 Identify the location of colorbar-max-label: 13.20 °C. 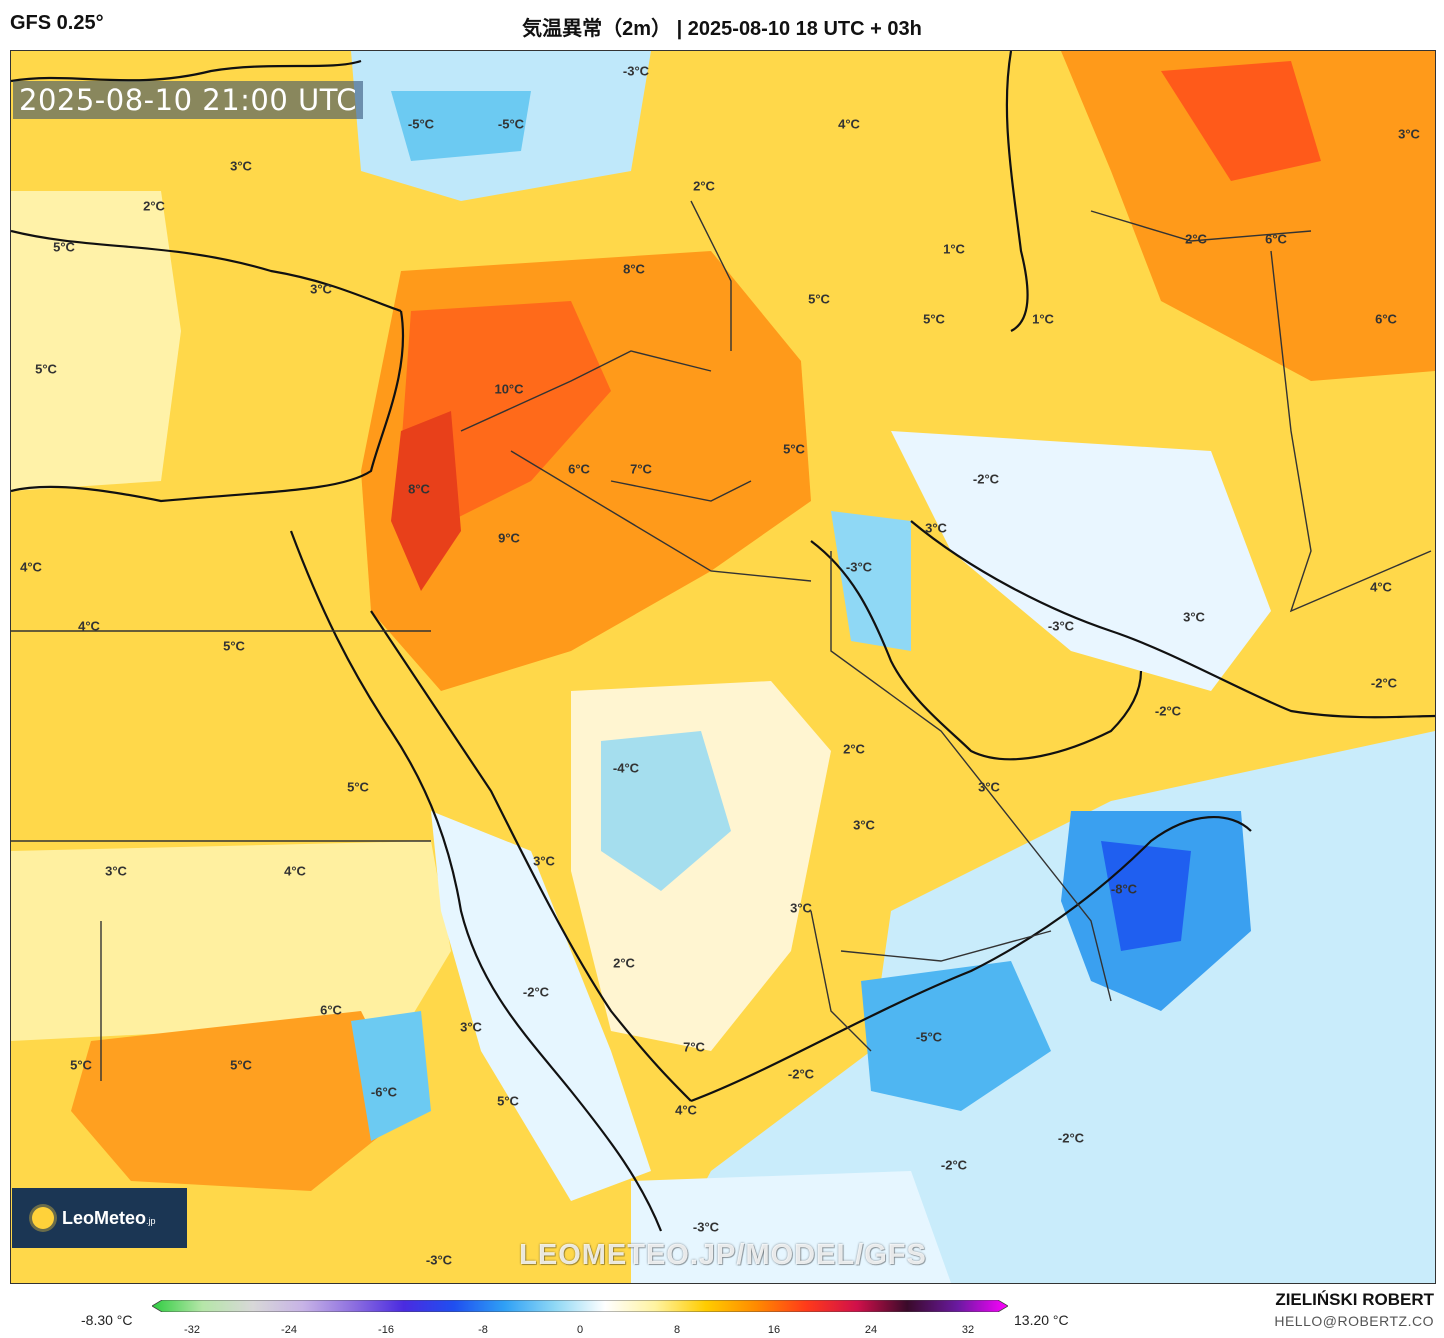
(1041, 1320).